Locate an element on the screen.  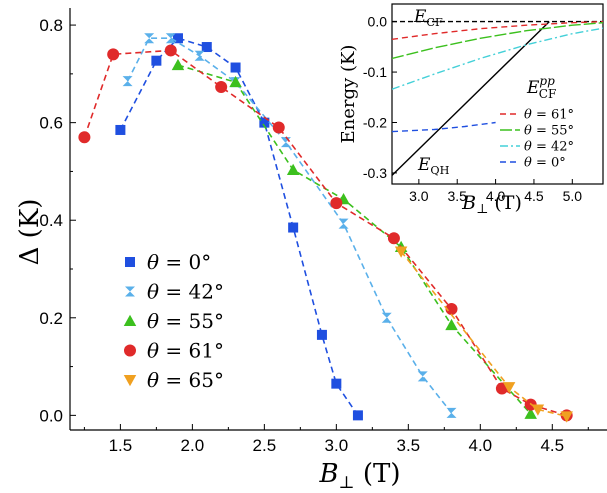
legend-entry-theta-61: θ = 61° is located at coordinates (174, 351).